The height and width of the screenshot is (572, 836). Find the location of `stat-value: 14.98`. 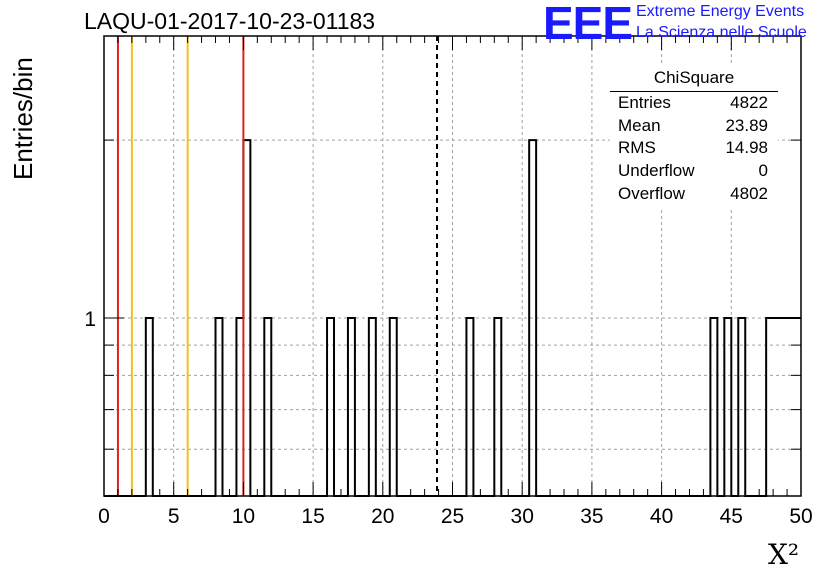

stat-value: 14.98 is located at coordinates (746, 147).